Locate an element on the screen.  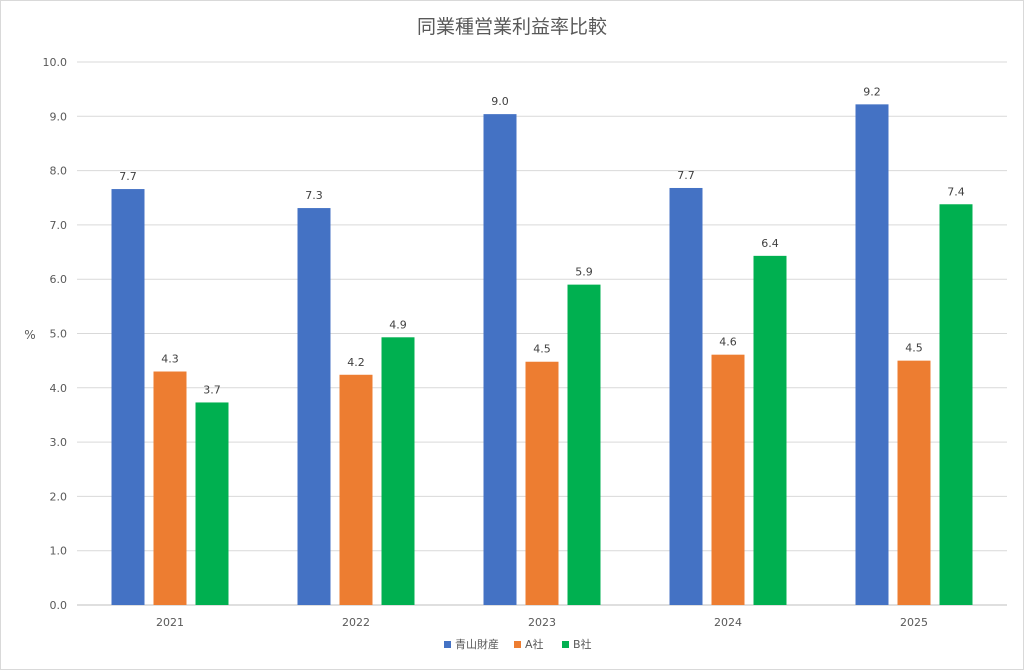
data-label: 4.6 is located at coordinates (728, 342).